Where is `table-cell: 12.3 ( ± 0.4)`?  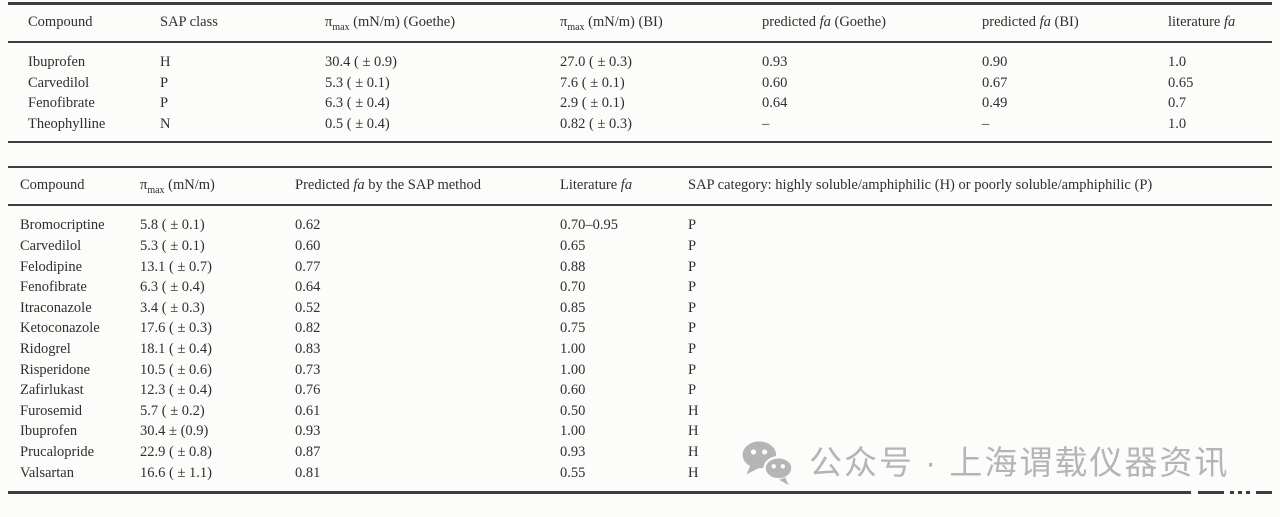 table-cell: 12.3 ( ± 0.4) is located at coordinates (176, 390).